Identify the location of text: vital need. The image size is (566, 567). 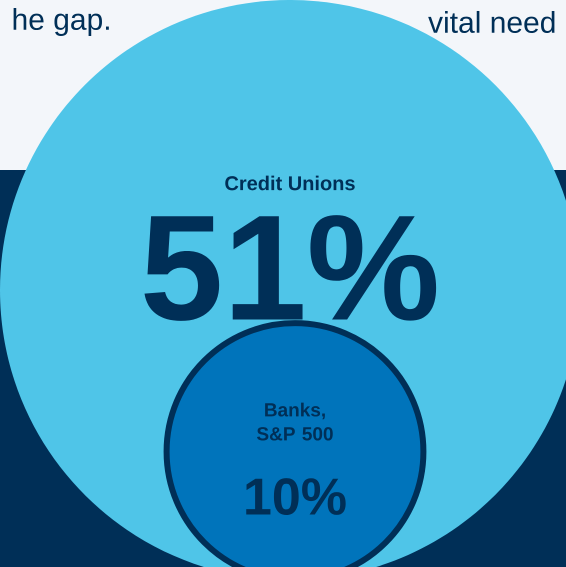
(491, 22).